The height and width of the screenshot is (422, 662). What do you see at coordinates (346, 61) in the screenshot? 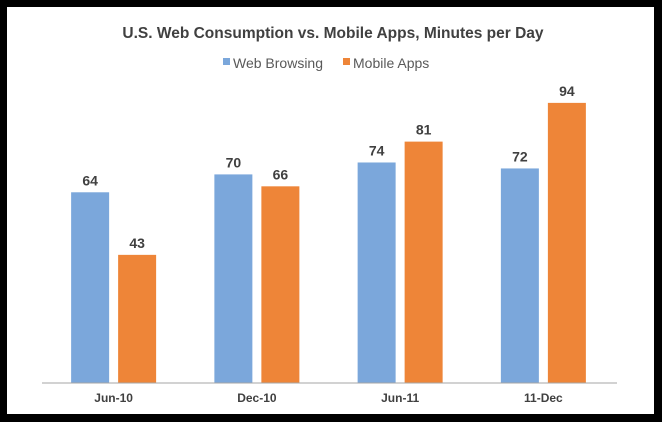
I see `legend-swatch-mobile-apps` at bounding box center [346, 61].